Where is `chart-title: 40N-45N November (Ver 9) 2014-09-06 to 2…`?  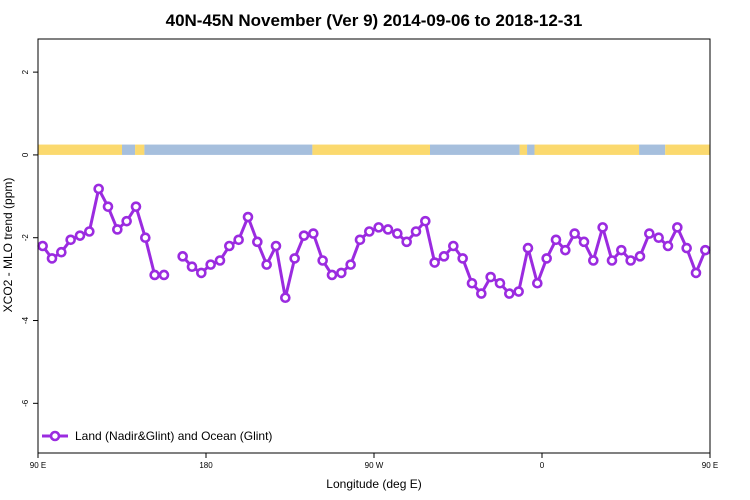 chart-title: 40N-45N November (Ver 9) 2014-09-06 to 2… is located at coordinates (374, 20).